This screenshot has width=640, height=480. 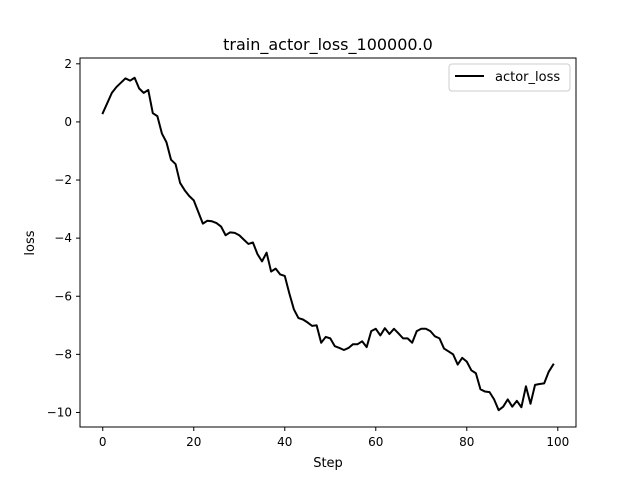 What do you see at coordinates (527, 77) in the screenshot?
I see `legend-label-actor-loss: actor_loss` at bounding box center [527, 77].